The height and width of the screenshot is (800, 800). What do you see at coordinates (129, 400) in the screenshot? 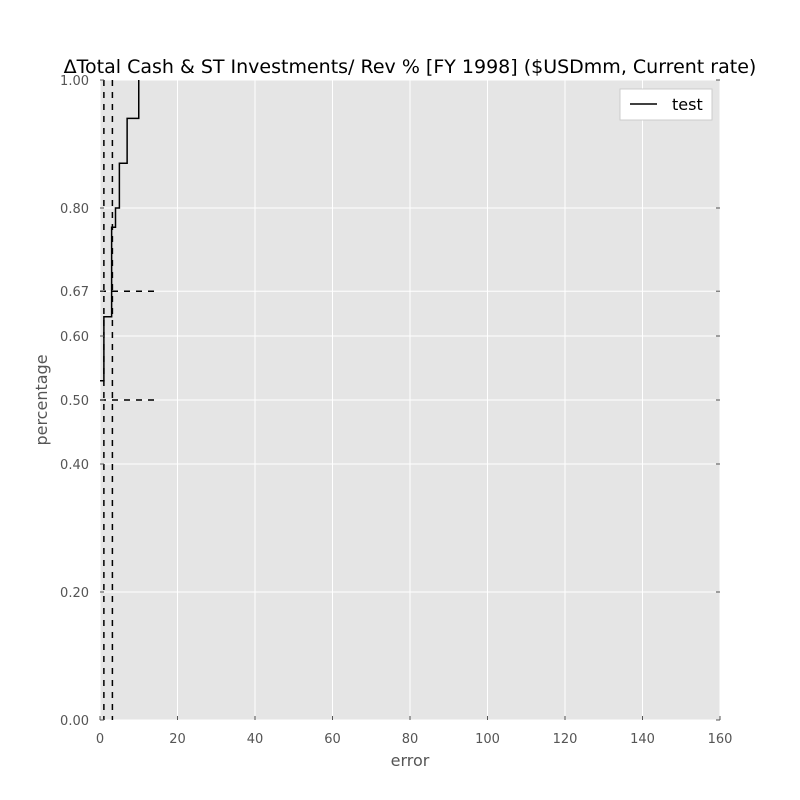
I see `reference-lines` at bounding box center [129, 400].